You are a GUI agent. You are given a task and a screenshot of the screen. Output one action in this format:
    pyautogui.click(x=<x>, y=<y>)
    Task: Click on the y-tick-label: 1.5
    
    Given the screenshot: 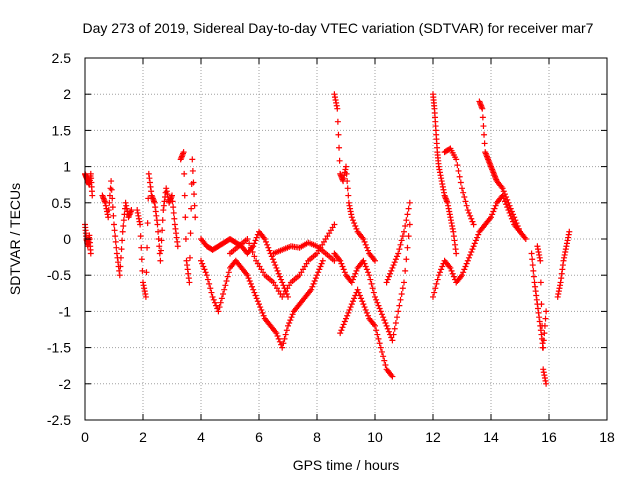 What is the action you would take?
    pyautogui.click(x=62, y=130)
    